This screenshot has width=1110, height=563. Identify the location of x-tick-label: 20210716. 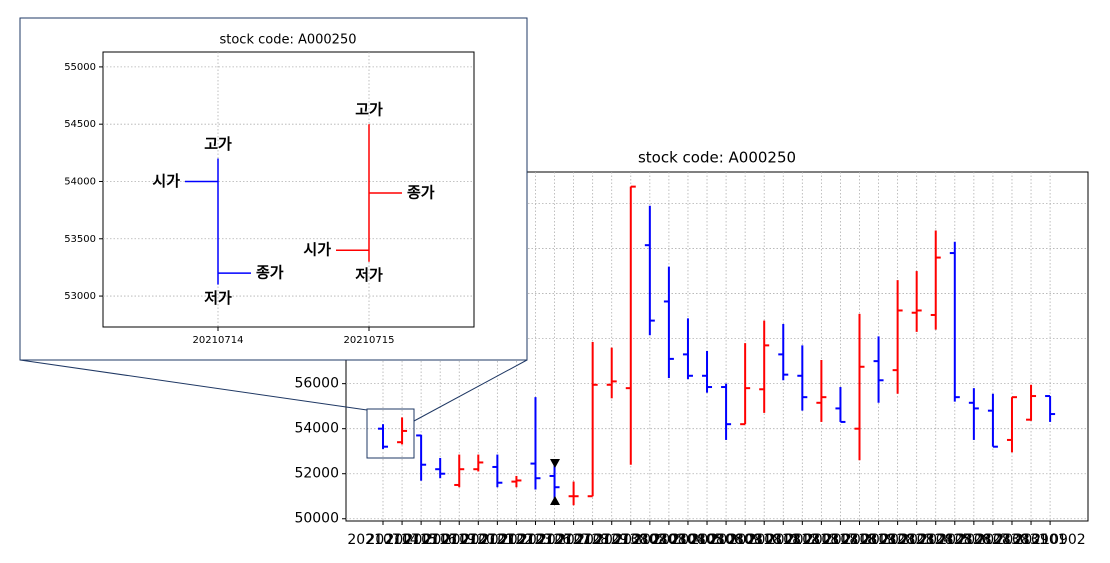
(420, 540).